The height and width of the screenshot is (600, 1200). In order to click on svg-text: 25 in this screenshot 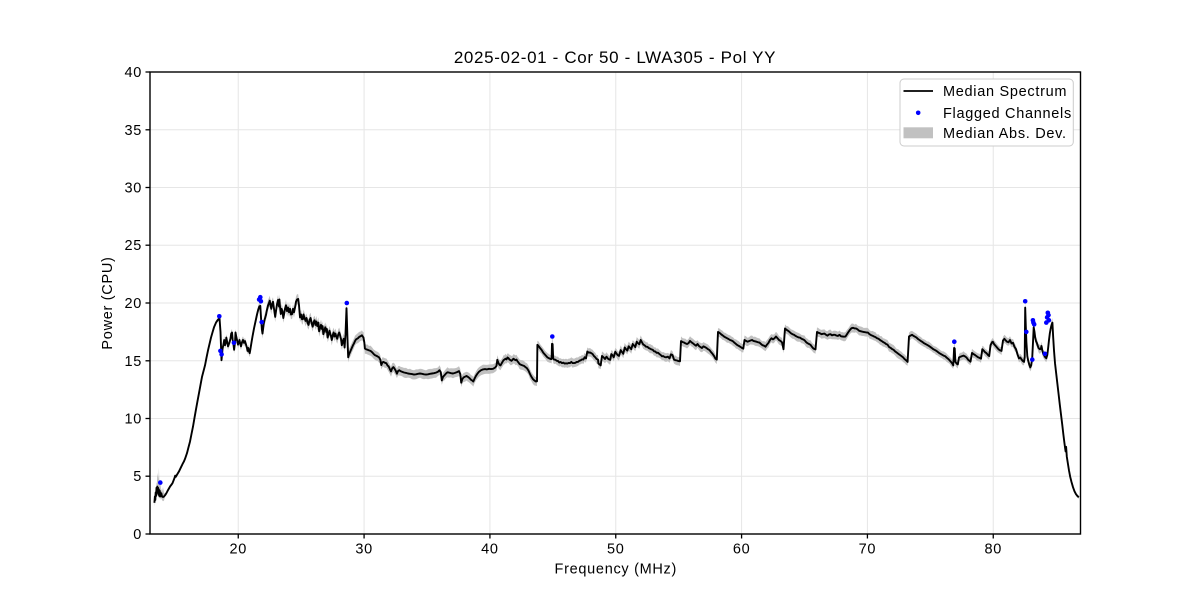, I will do `click(133, 246)`.